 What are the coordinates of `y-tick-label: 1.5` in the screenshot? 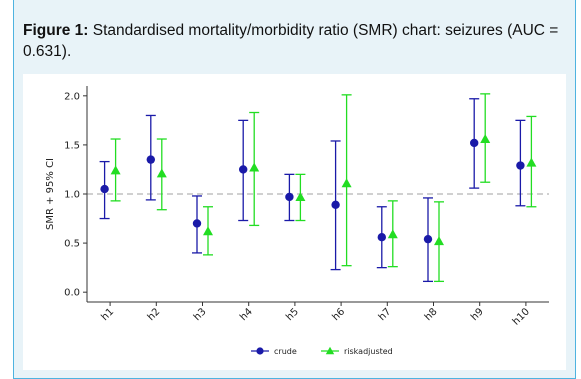 It's located at (72, 145).